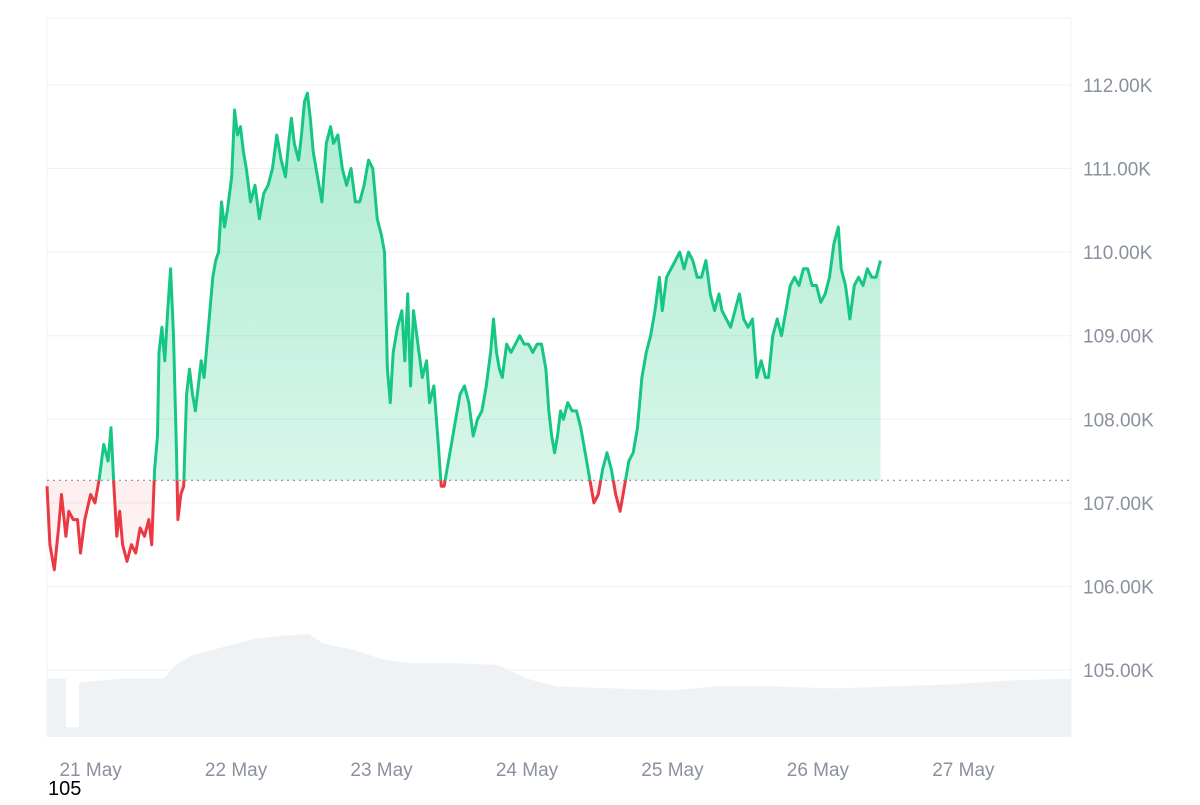 This screenshot has width=1200, height=805. What do you see at coordinates (1118, 253) in the screenshot?
I see `y-tick-label: 110.00K` at bounding box center [1118, 253].